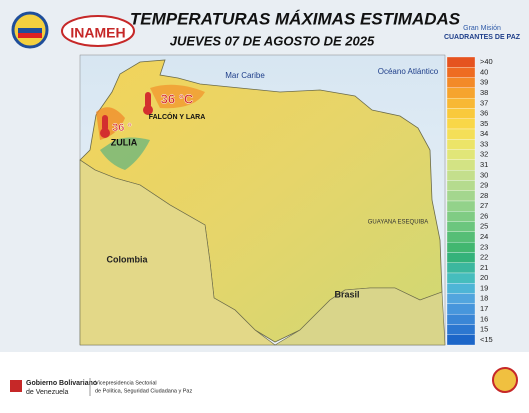 The image size is (529, 413). What do you see at coordinates (295, 18) in the screenshot?
I see `title: TEMPERATURAS MÁXIMAS ESTIMADAS` at bounding box center [295, 18].